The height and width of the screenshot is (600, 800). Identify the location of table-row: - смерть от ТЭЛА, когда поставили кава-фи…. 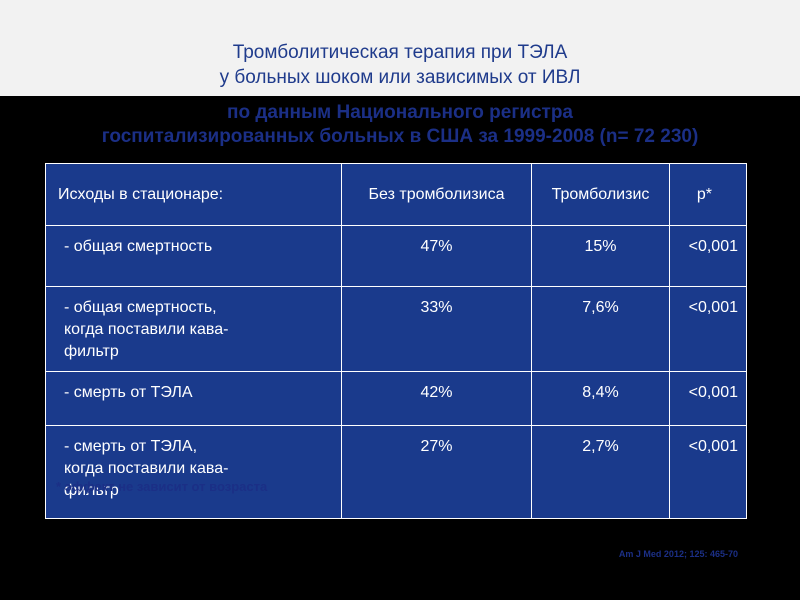
(396, 472).